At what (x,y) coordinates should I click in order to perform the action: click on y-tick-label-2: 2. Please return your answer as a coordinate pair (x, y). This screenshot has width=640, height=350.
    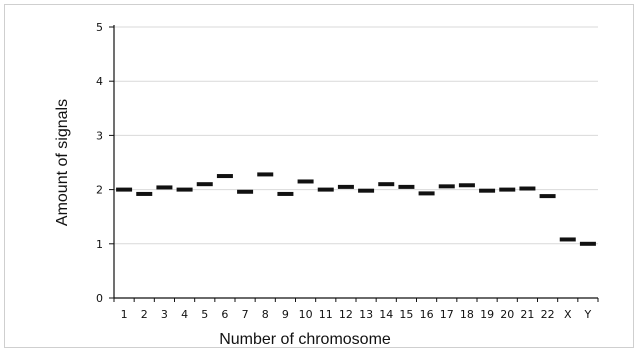
    Looking at the image, I should click on (99, 190).